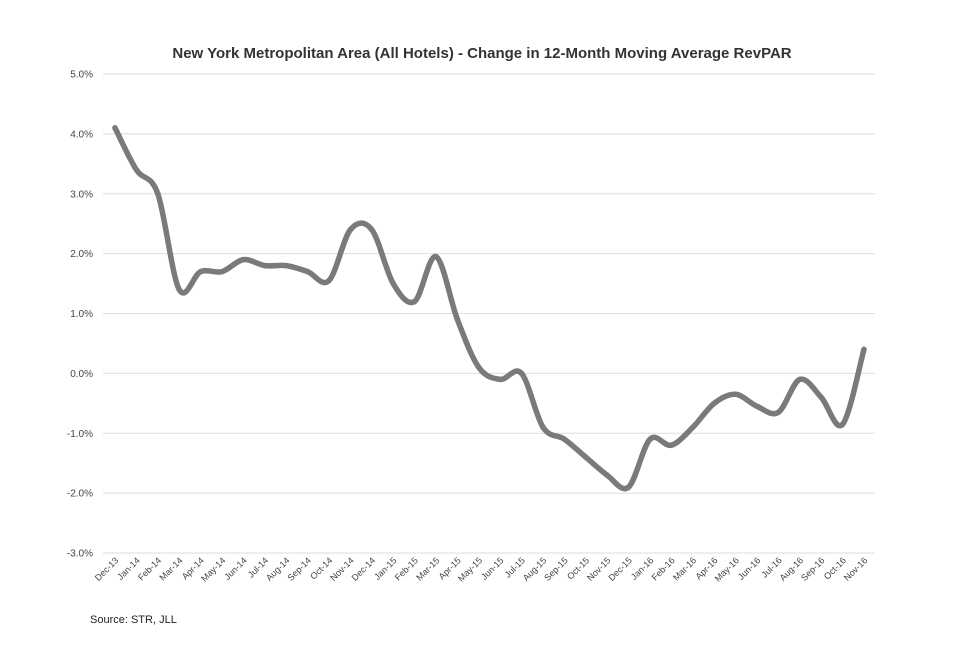 Image resolution: width=960 pixels, height=655 pixels. I want to click on x-tick-label: Sep-14, so click(299, 569).